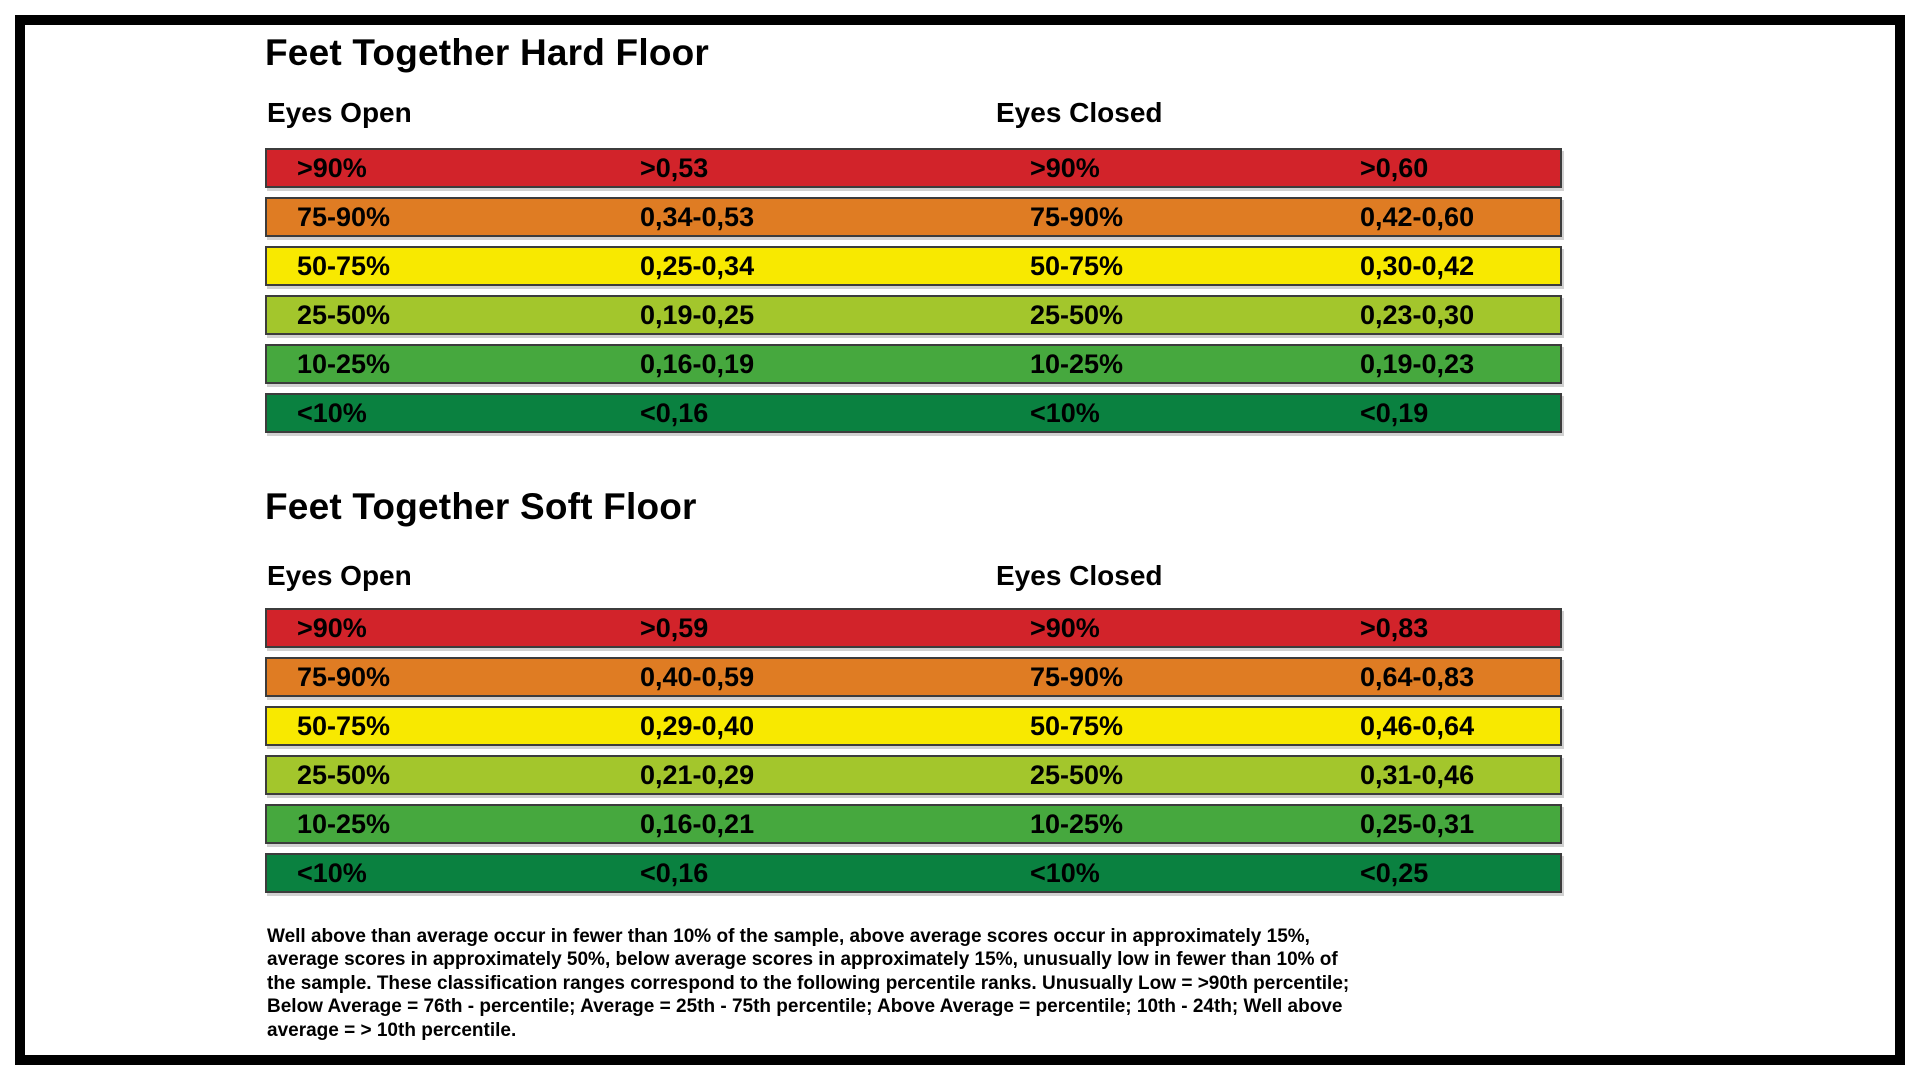  What do you see at coordinates (1079, 112) in the screenshot?
I see `hard-floor-eyes-closed-header: Eyes Closed` at bounding box center [1079, 112].